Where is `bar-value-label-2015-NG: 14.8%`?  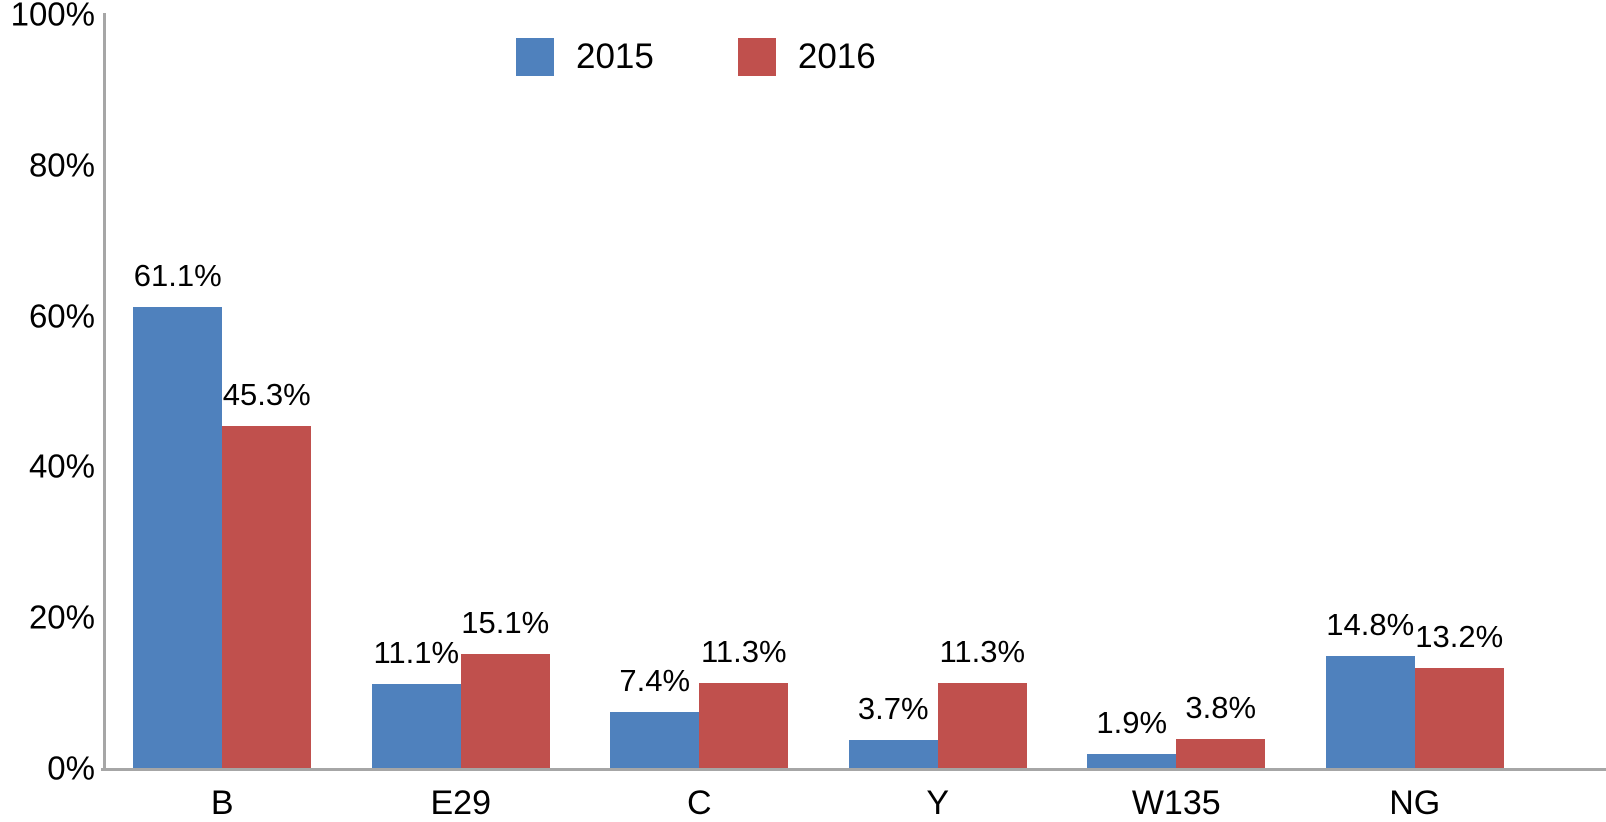
bar-value-label-2015-NG: 14.8% is located at coordinates (1370, 625).